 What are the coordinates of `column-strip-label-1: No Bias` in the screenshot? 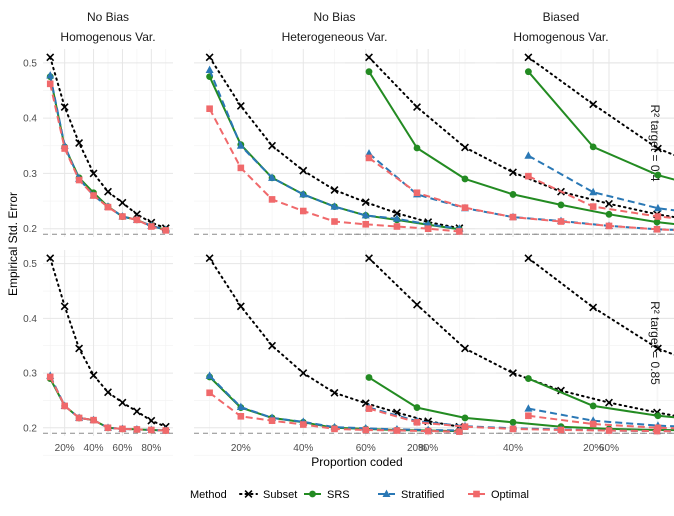 It's located at (108, 17).